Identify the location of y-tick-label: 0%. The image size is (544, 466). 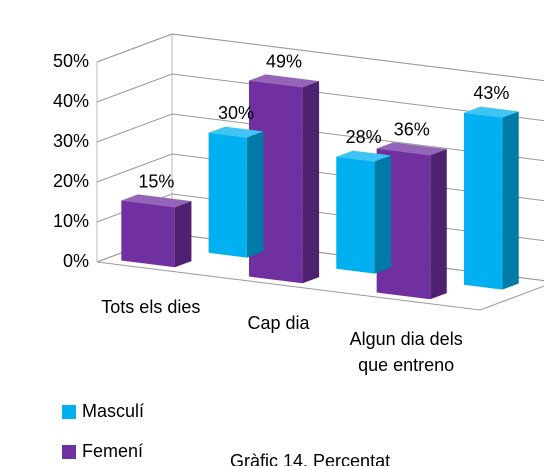
(76, 261).